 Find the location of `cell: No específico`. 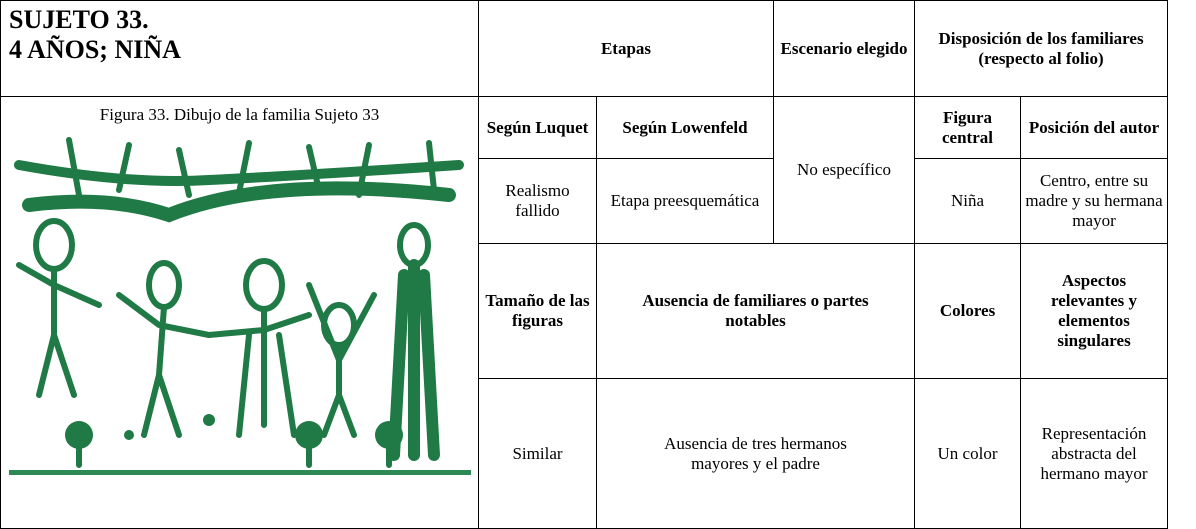

cell: No específico is located at coordinates (844, 170).